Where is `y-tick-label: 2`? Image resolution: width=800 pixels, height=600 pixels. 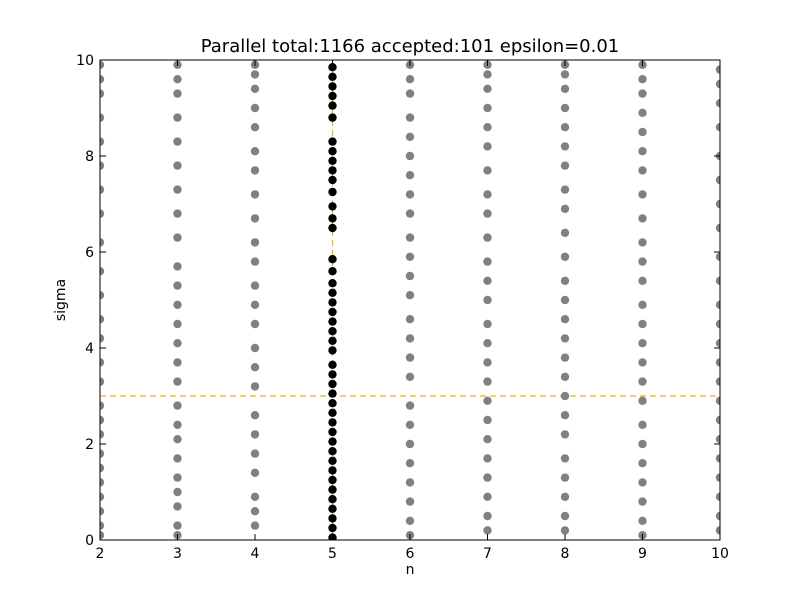 y-tick-label: 2 is located at coordinates (89, 445).